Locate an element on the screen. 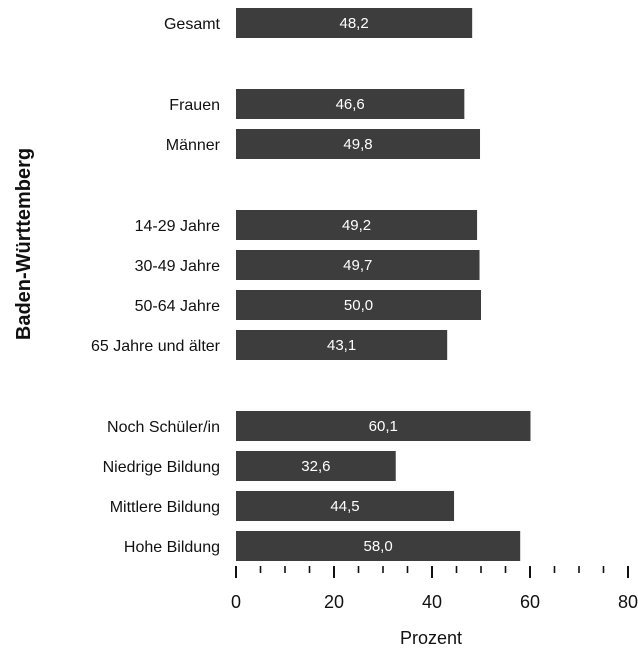 This screenshot has width=638, height=655. x-tick-label: 40 is located at coordinates (432, 602).